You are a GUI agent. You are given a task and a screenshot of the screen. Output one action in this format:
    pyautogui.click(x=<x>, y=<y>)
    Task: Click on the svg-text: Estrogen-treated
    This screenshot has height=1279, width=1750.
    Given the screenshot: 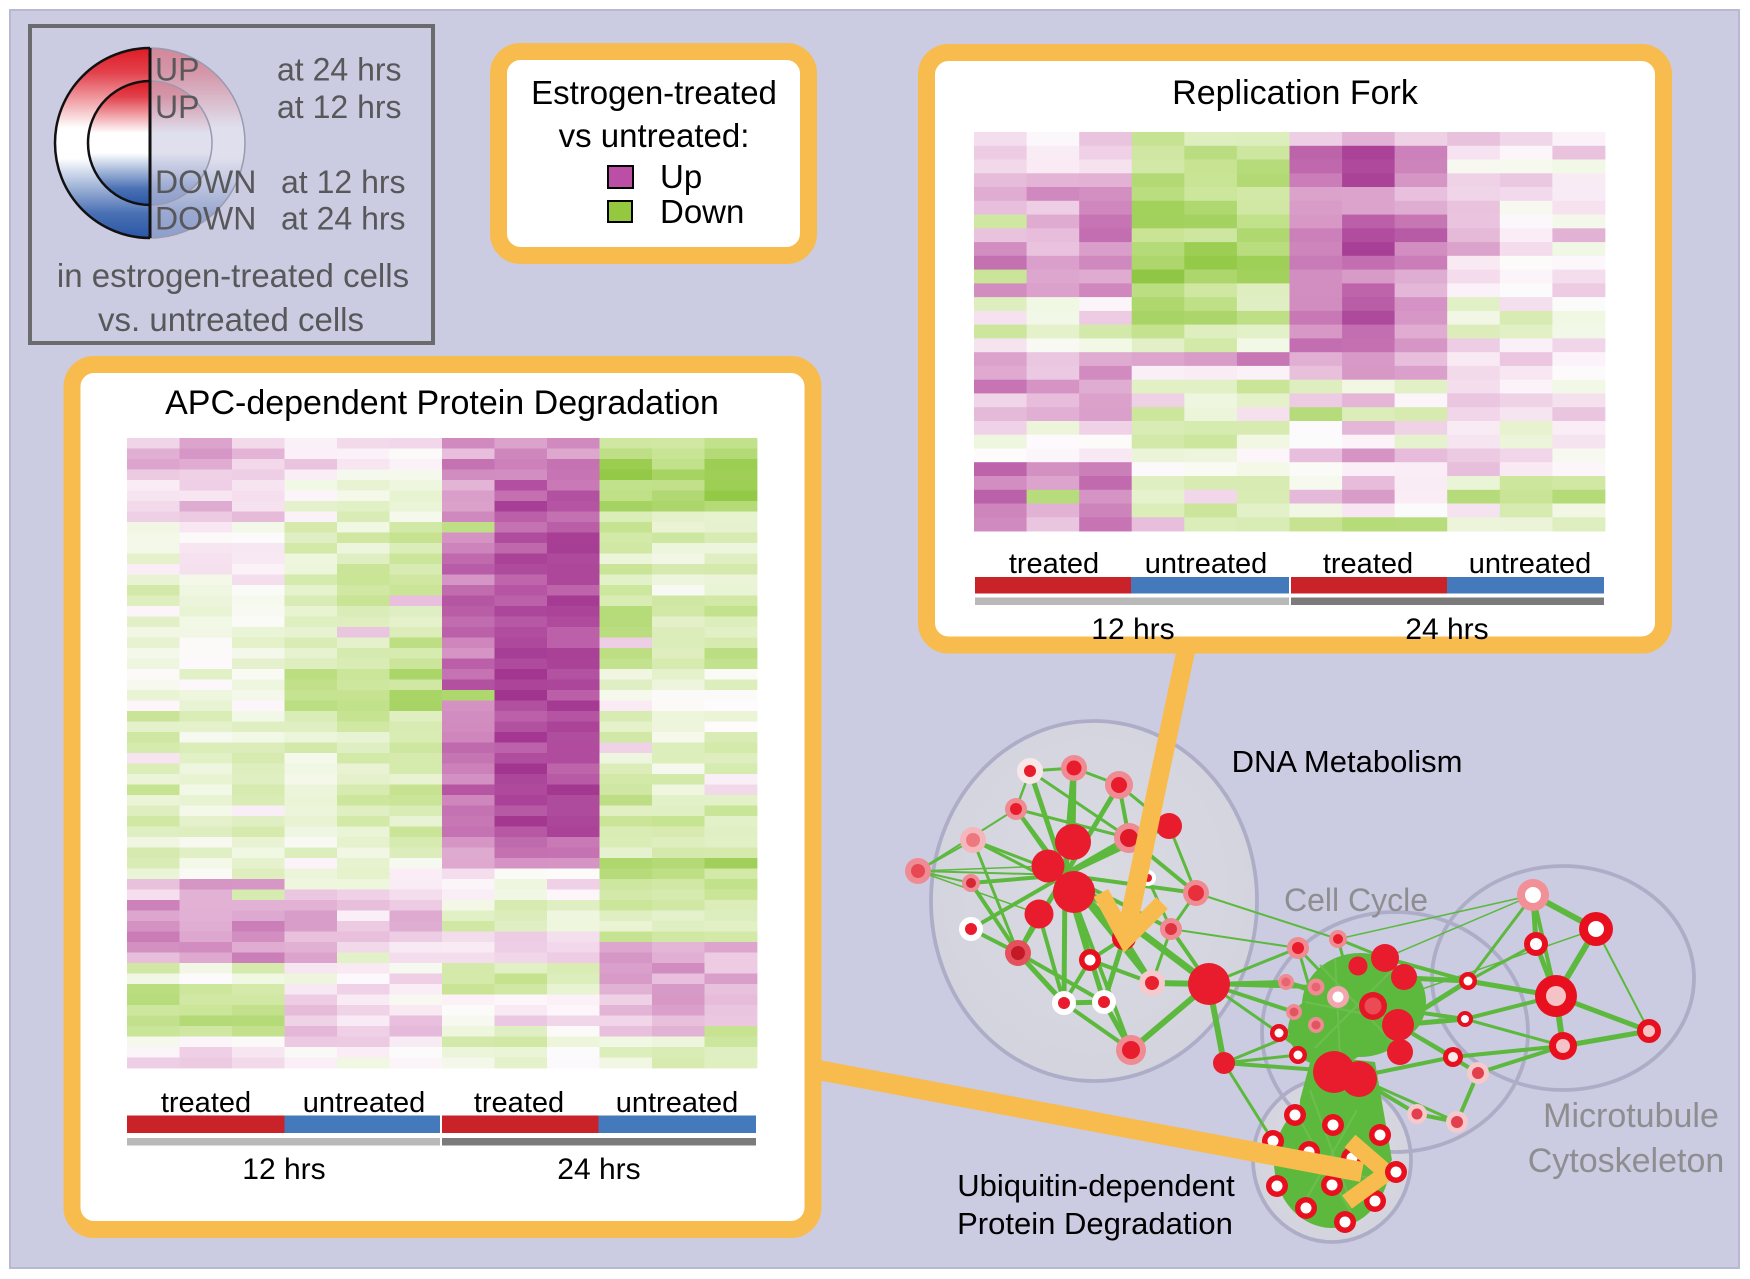 What is the action you would take?
    pyautogui.click(x=654, y=92)
    